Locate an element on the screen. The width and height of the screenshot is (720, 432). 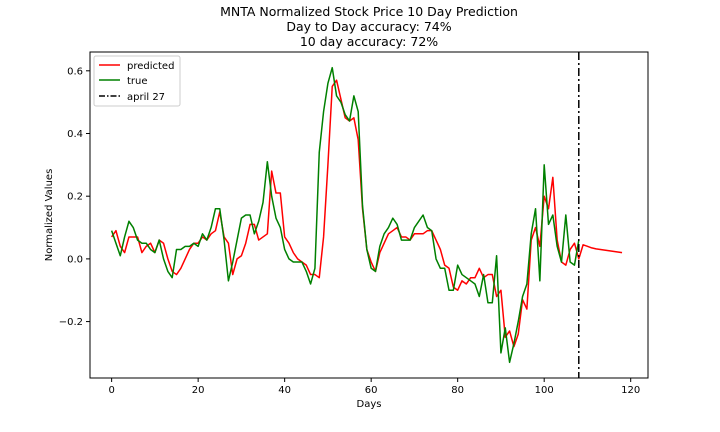
legend-label-true: true is located at coordinates (137, 81).